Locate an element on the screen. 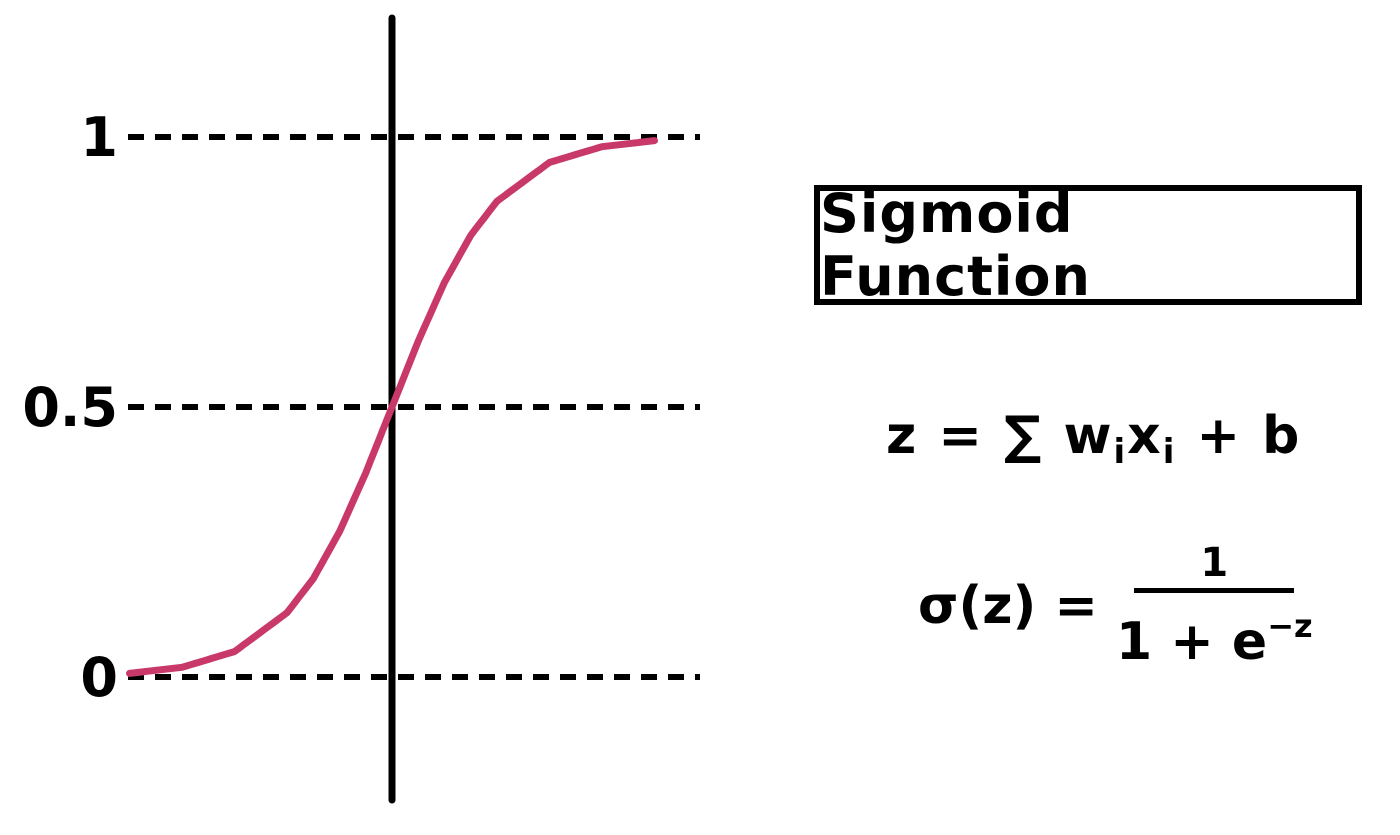 This screenshot has height=835, width=1400. label-box: Sigmoid Function is located at coordinates (1088, 245).